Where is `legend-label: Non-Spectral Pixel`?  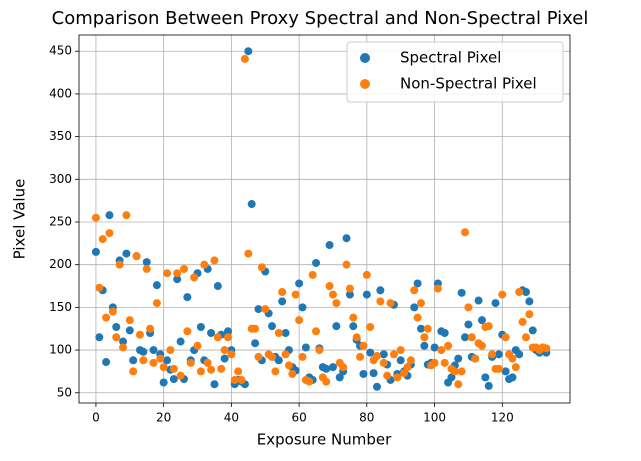 legend-label: Non-Spectral Pixel is located at coordinates (468, 84).